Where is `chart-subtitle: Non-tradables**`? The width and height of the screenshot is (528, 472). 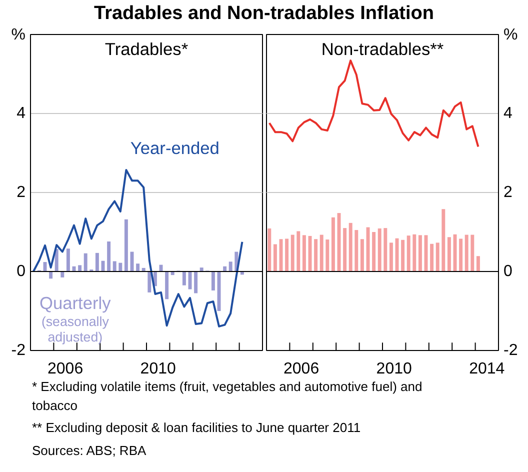 chart-subtitle: Non-tradables** is located at coordinates (382, 49).